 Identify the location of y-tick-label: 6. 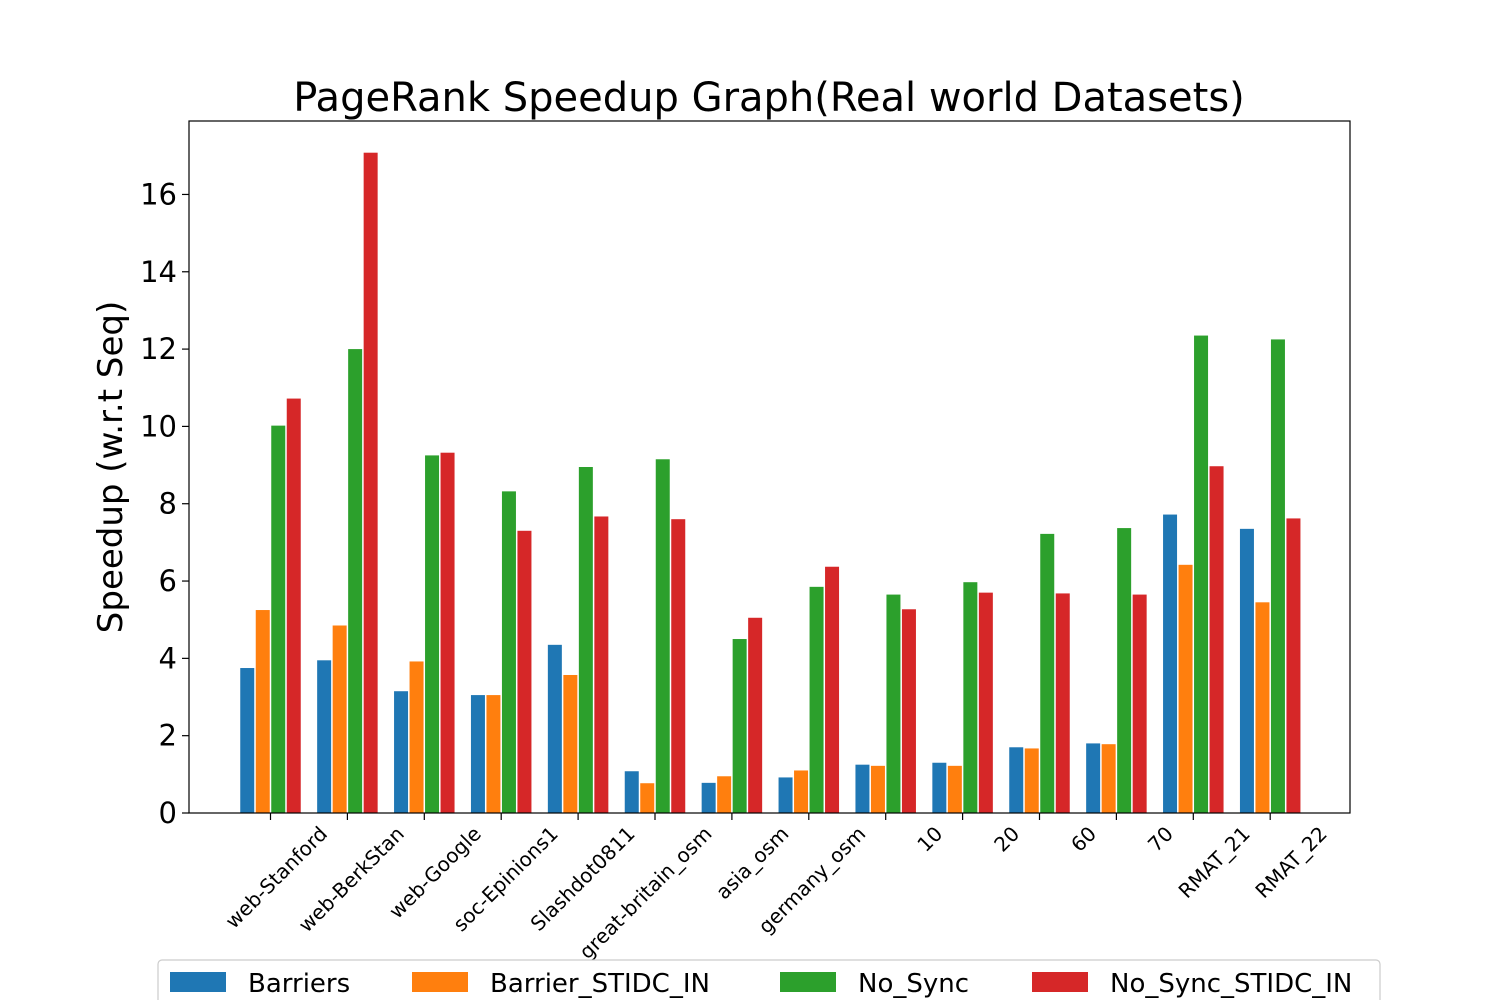
(168, 581).